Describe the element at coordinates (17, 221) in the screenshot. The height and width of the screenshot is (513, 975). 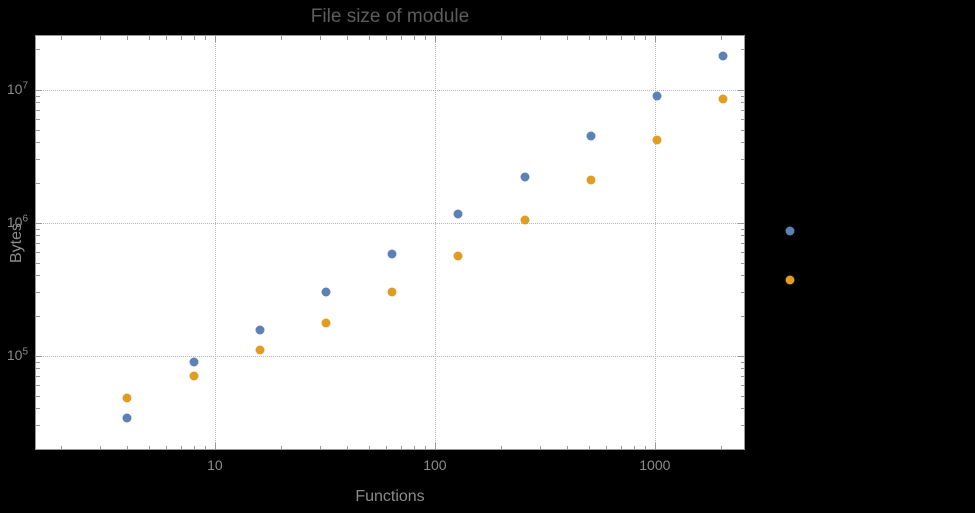
I see `y-tick-label: 10⁶` at that location.